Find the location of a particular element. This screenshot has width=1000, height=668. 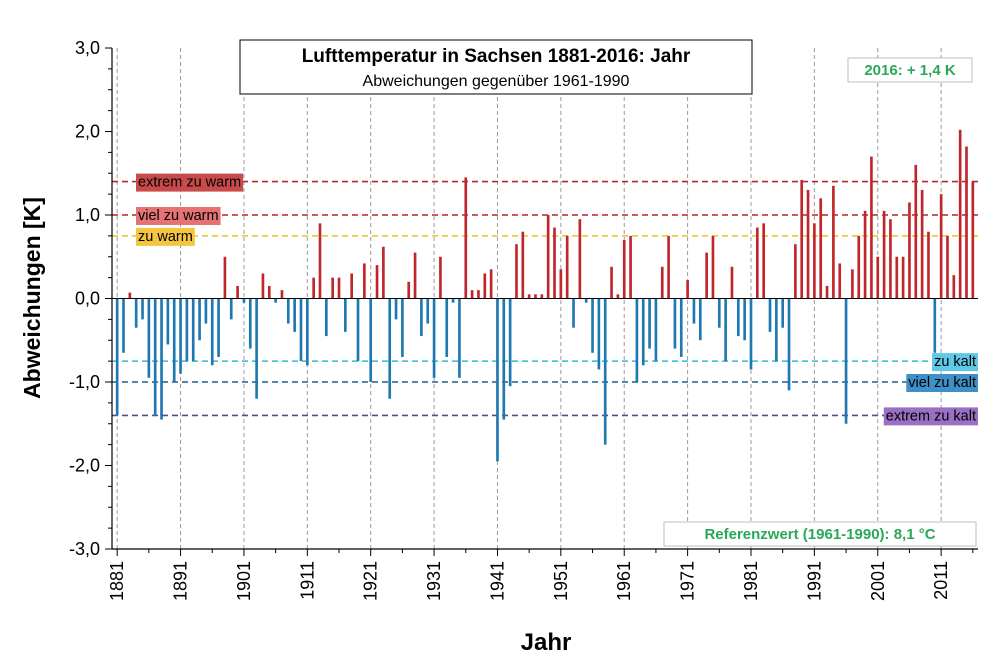

x-tick-label: 1901 is located at coordinates (244, 581).